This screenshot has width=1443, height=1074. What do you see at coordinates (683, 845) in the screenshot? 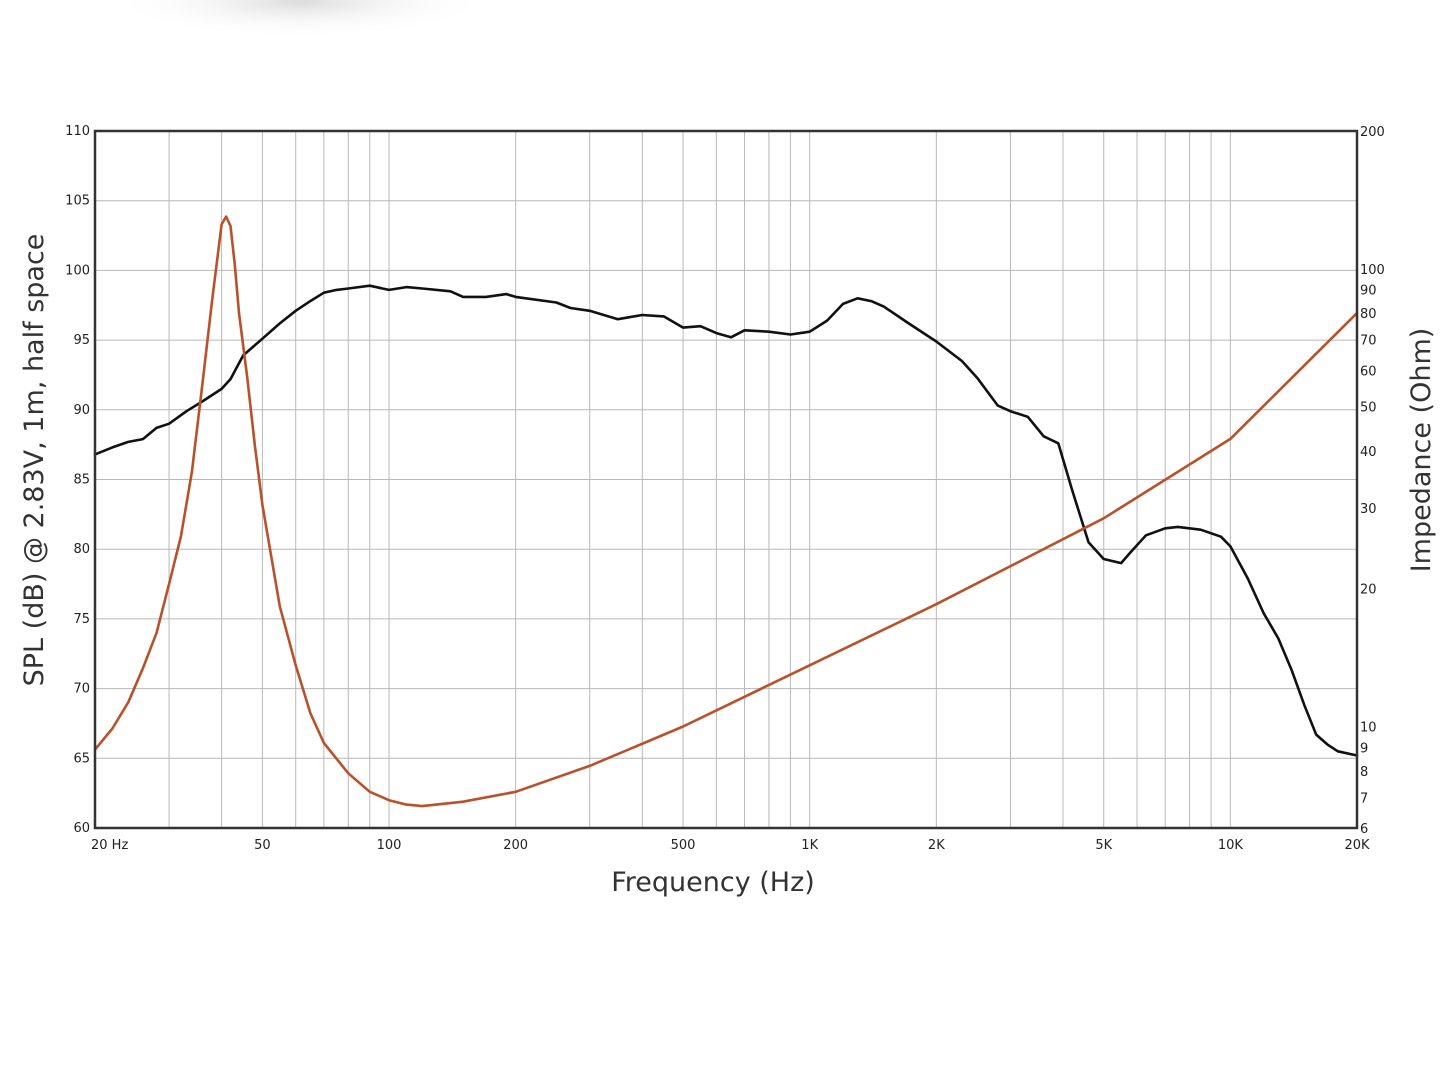
I see `x-tick-label: 500` at bounding box center [683, 845].